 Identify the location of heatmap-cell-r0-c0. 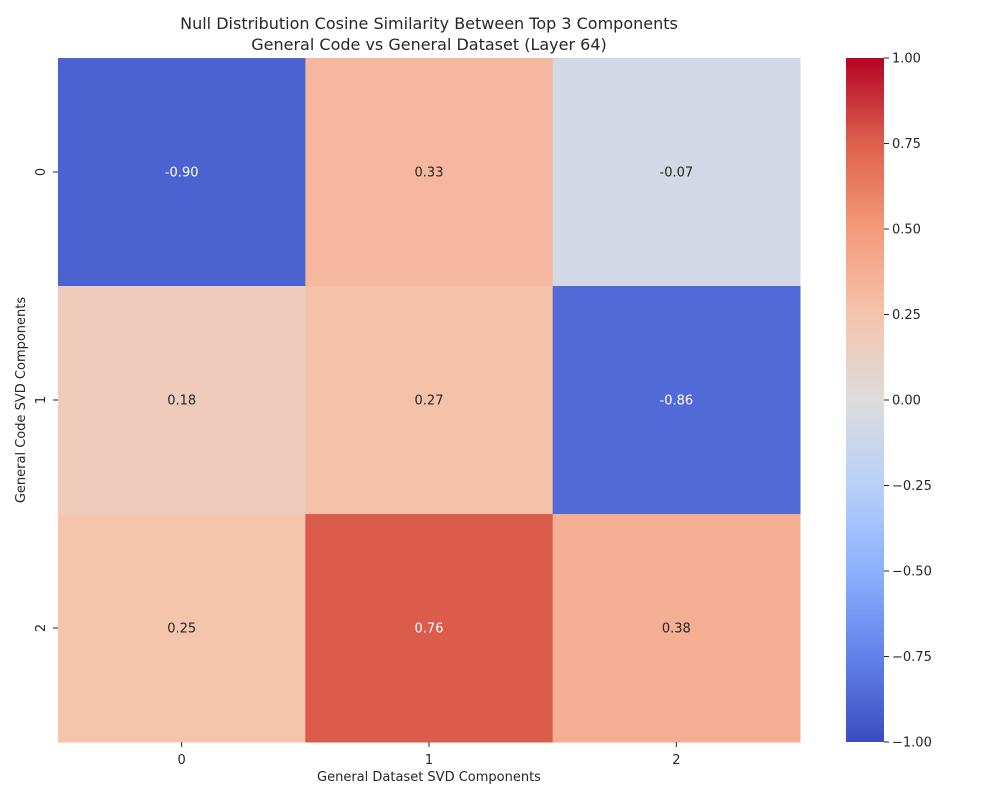
(182, 172).